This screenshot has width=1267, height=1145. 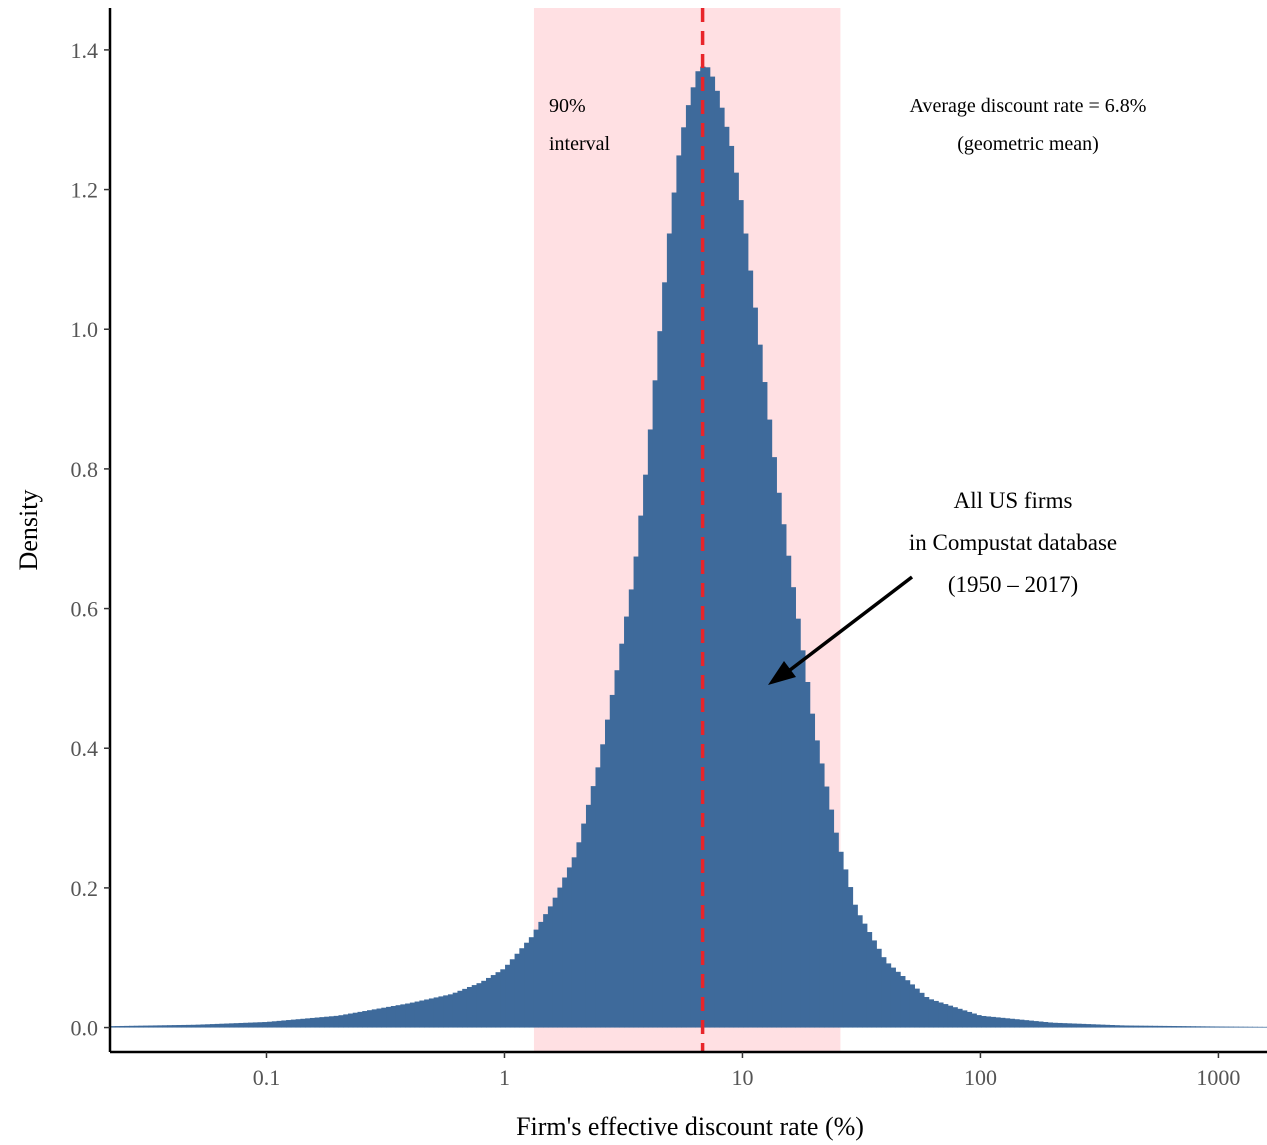 What do you see at coordinates (90, 539) in the screenshot?
I see `y-axis-ticks: 0.0 0.2 0.4 0.6 0.8 1.0 1.2 1.4` at bounding box center [90, 539].